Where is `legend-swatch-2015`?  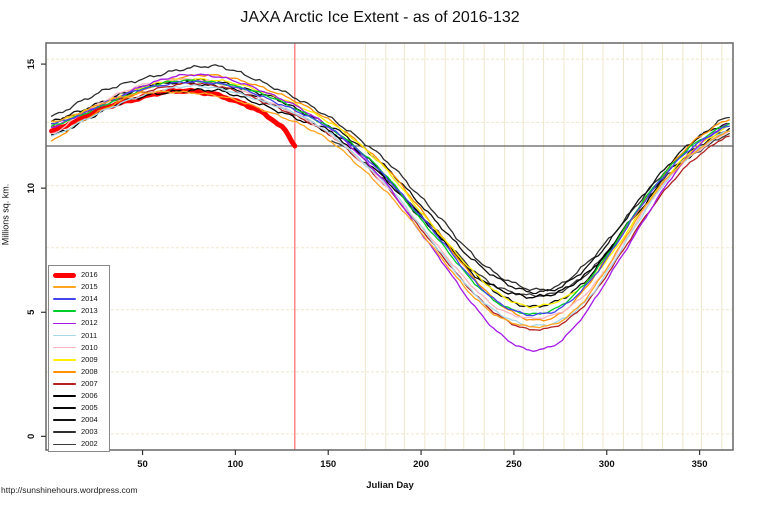
legend-swatch-2015 is located at coordinates (64, 287).